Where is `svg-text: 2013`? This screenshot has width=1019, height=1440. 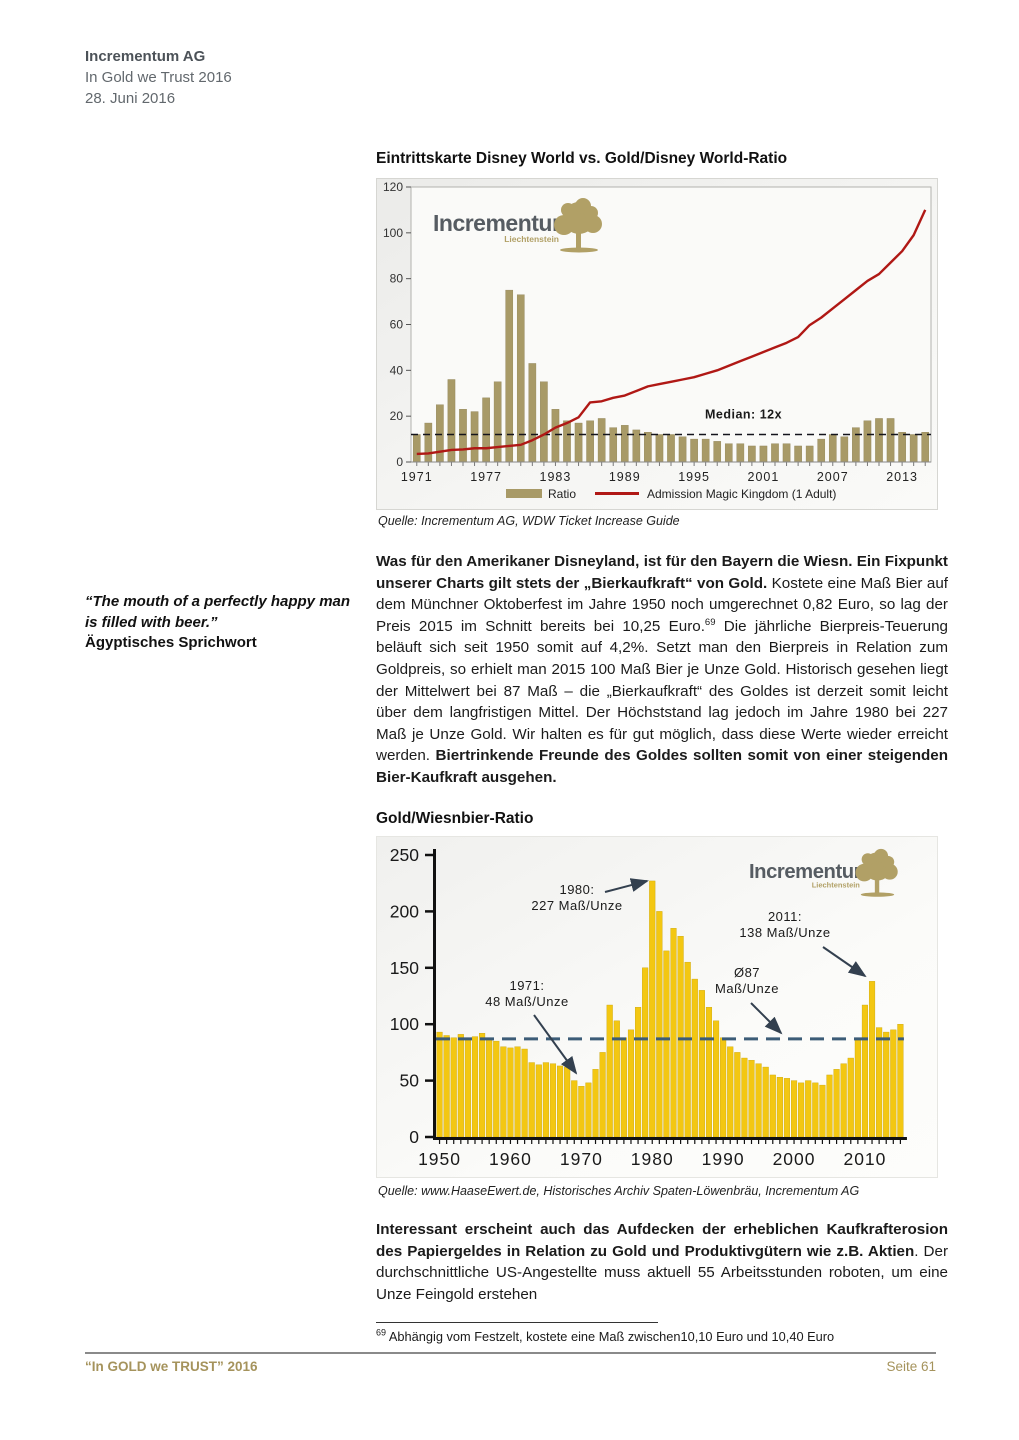
svg-text: 2013 is located at coordinates (902, 477).